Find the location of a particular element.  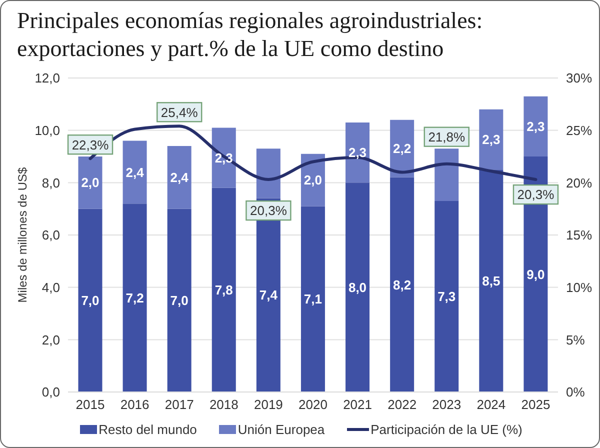

data-label: 2,2 is located at coordinates (402, 148).